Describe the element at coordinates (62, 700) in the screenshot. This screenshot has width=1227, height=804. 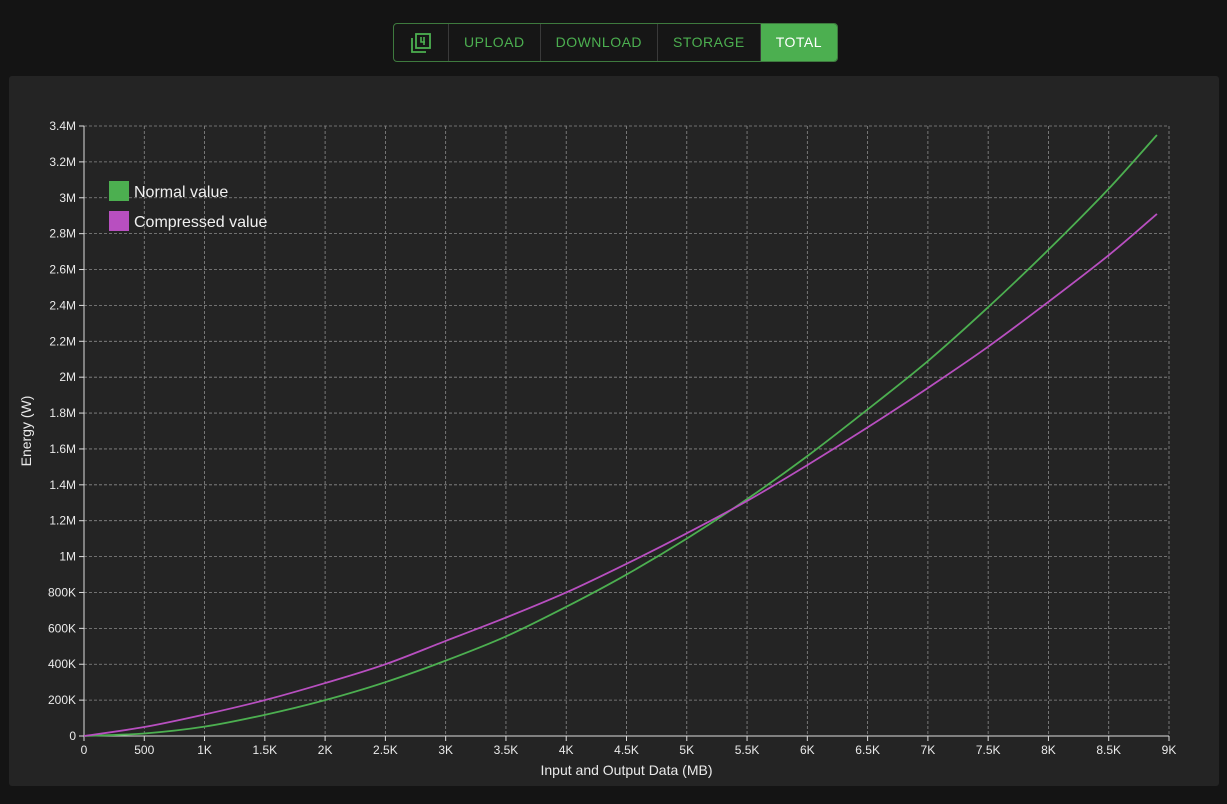
I see `y-tick-label: 200K` at that location.